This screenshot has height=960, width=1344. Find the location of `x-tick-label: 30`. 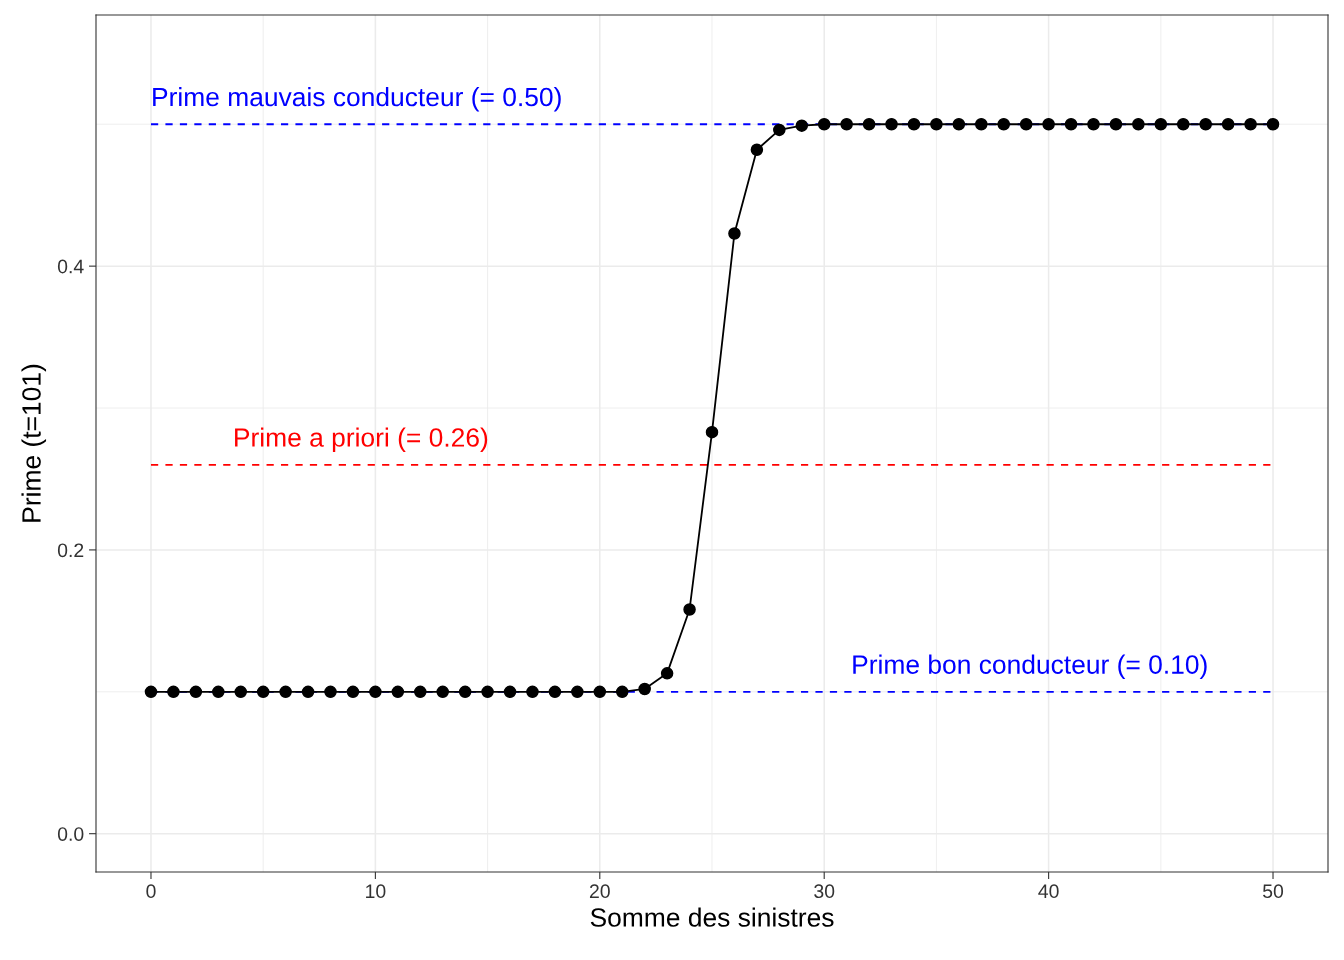

x-tick-label: 30 is located at coordinates (824, 891).